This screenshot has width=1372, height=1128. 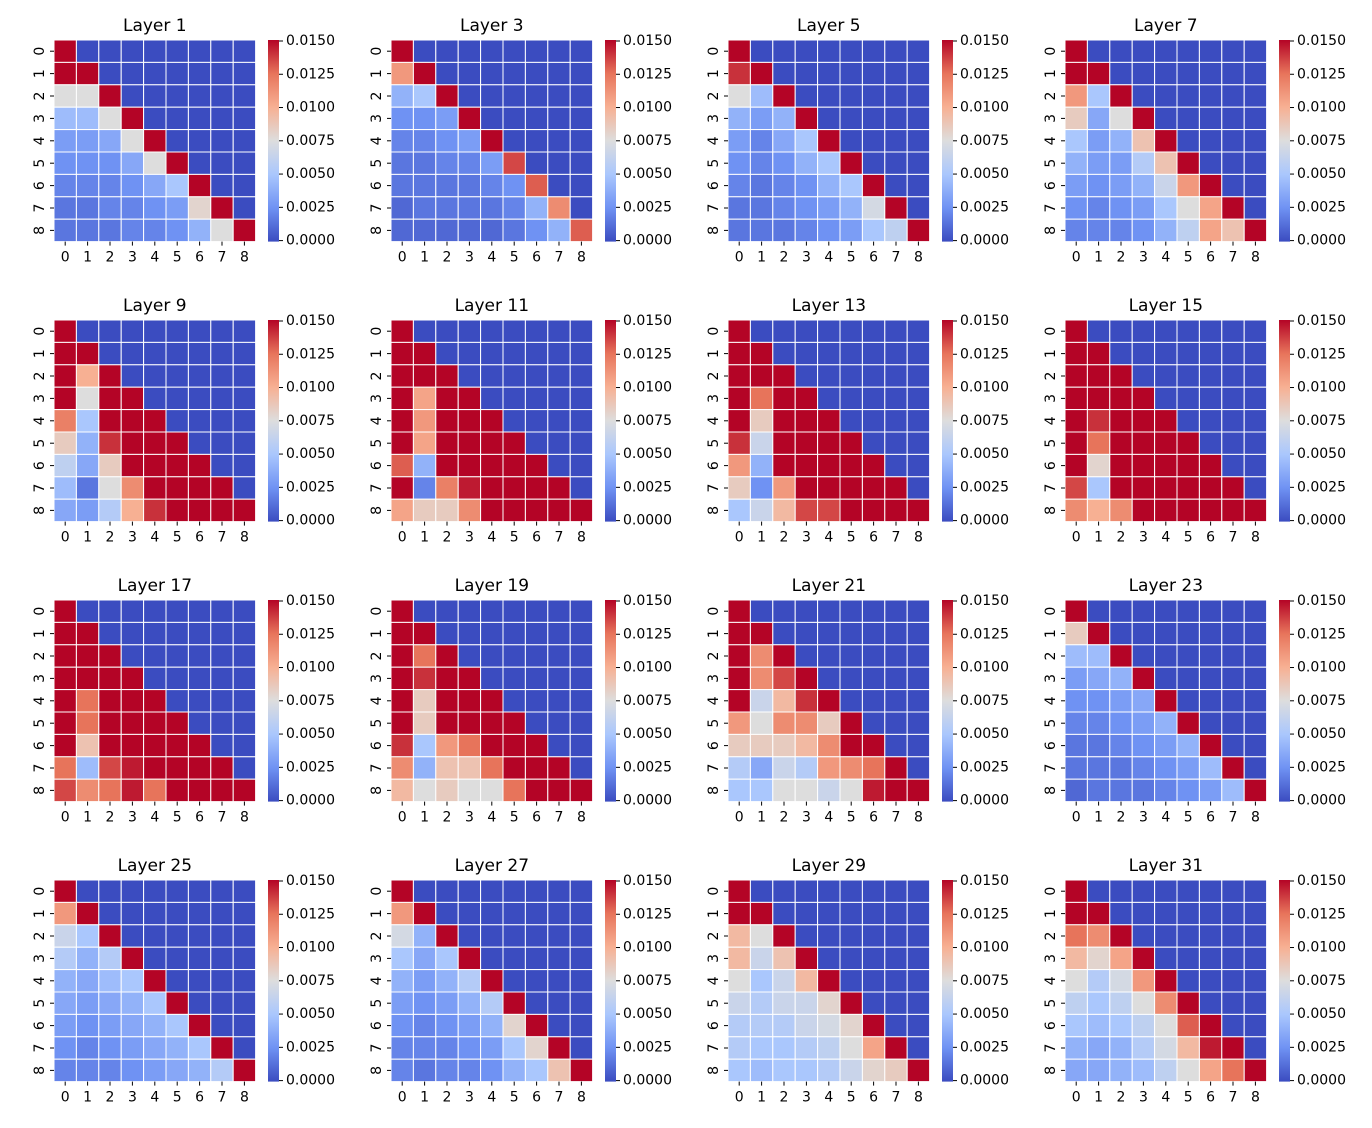 What do you see at coordinates (1166, 586) in the screenshot?
I see `panel-title: Layer 23` at bounding box center [1166, 586].